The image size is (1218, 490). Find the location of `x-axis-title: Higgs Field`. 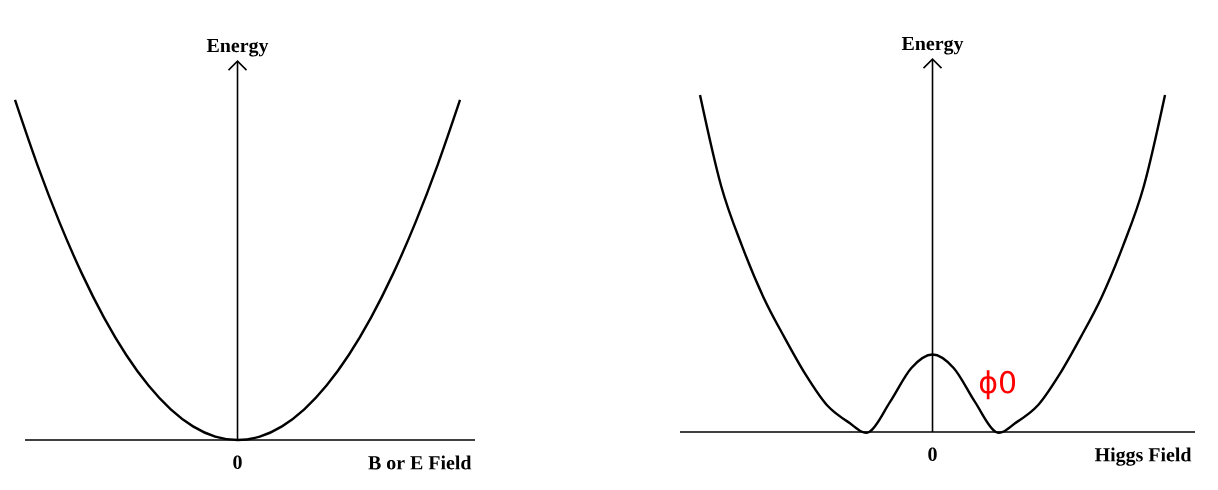

x-axis-title: Higgs Field is located at coordinates (1143, 456).